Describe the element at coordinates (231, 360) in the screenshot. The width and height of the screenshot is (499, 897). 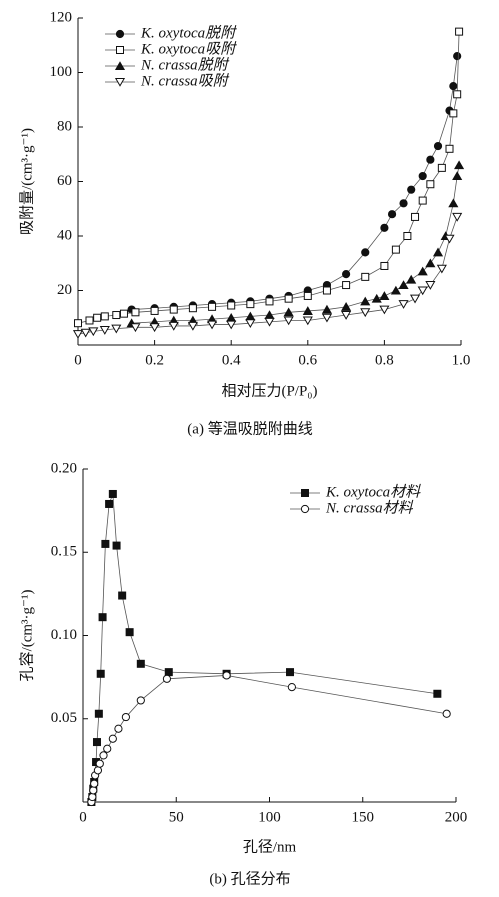
I see `x-tick-label: 0.4` at that location.